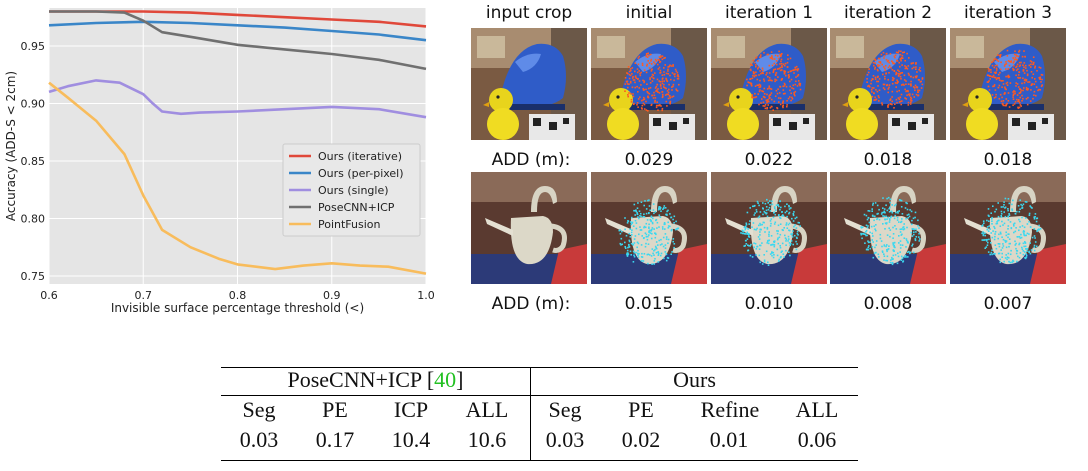  Describe the element at coordinates (769, 160) in the screenshot. I see `add-value: 0.022` at that location.